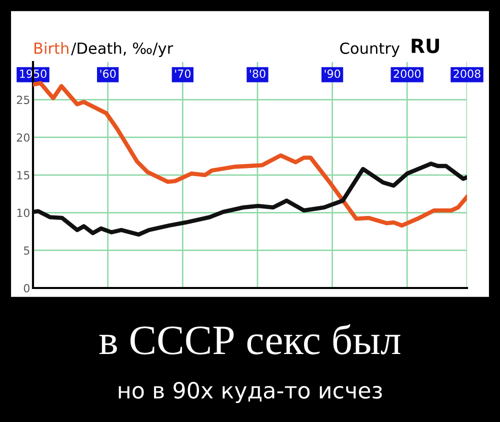 This screenshot has height=422, width=500. I want to click on text: в СССР секс был, so click(249, 339).